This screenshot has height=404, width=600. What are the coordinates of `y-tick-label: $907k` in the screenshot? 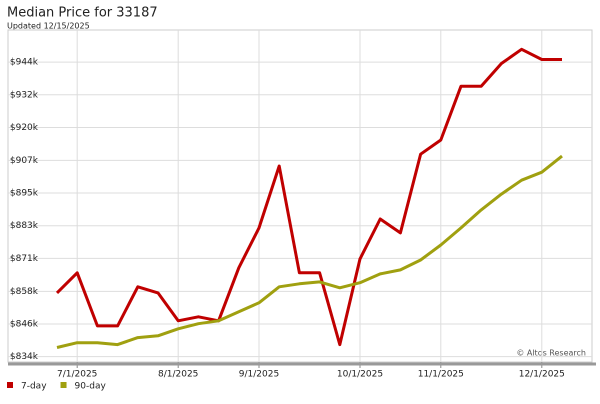 It's located at (24, 161).